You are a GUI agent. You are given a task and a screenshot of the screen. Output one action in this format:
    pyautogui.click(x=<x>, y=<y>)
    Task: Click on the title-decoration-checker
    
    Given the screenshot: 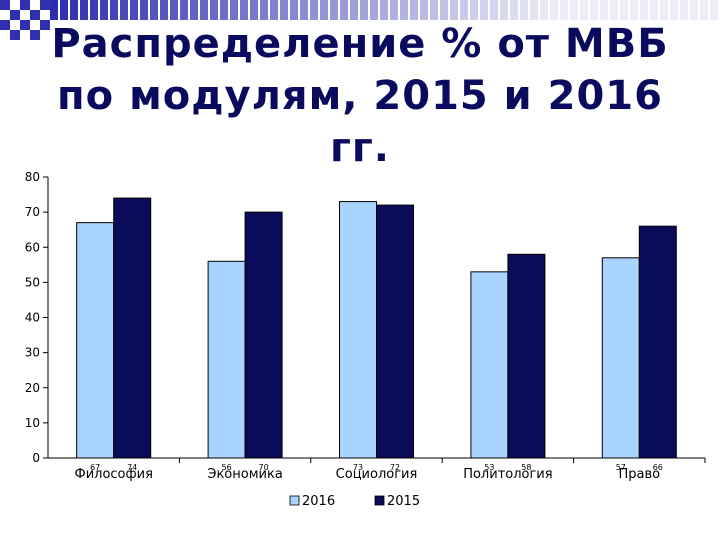 What is the action you would take?
    pyautogui.click(x=359, y=20)
    